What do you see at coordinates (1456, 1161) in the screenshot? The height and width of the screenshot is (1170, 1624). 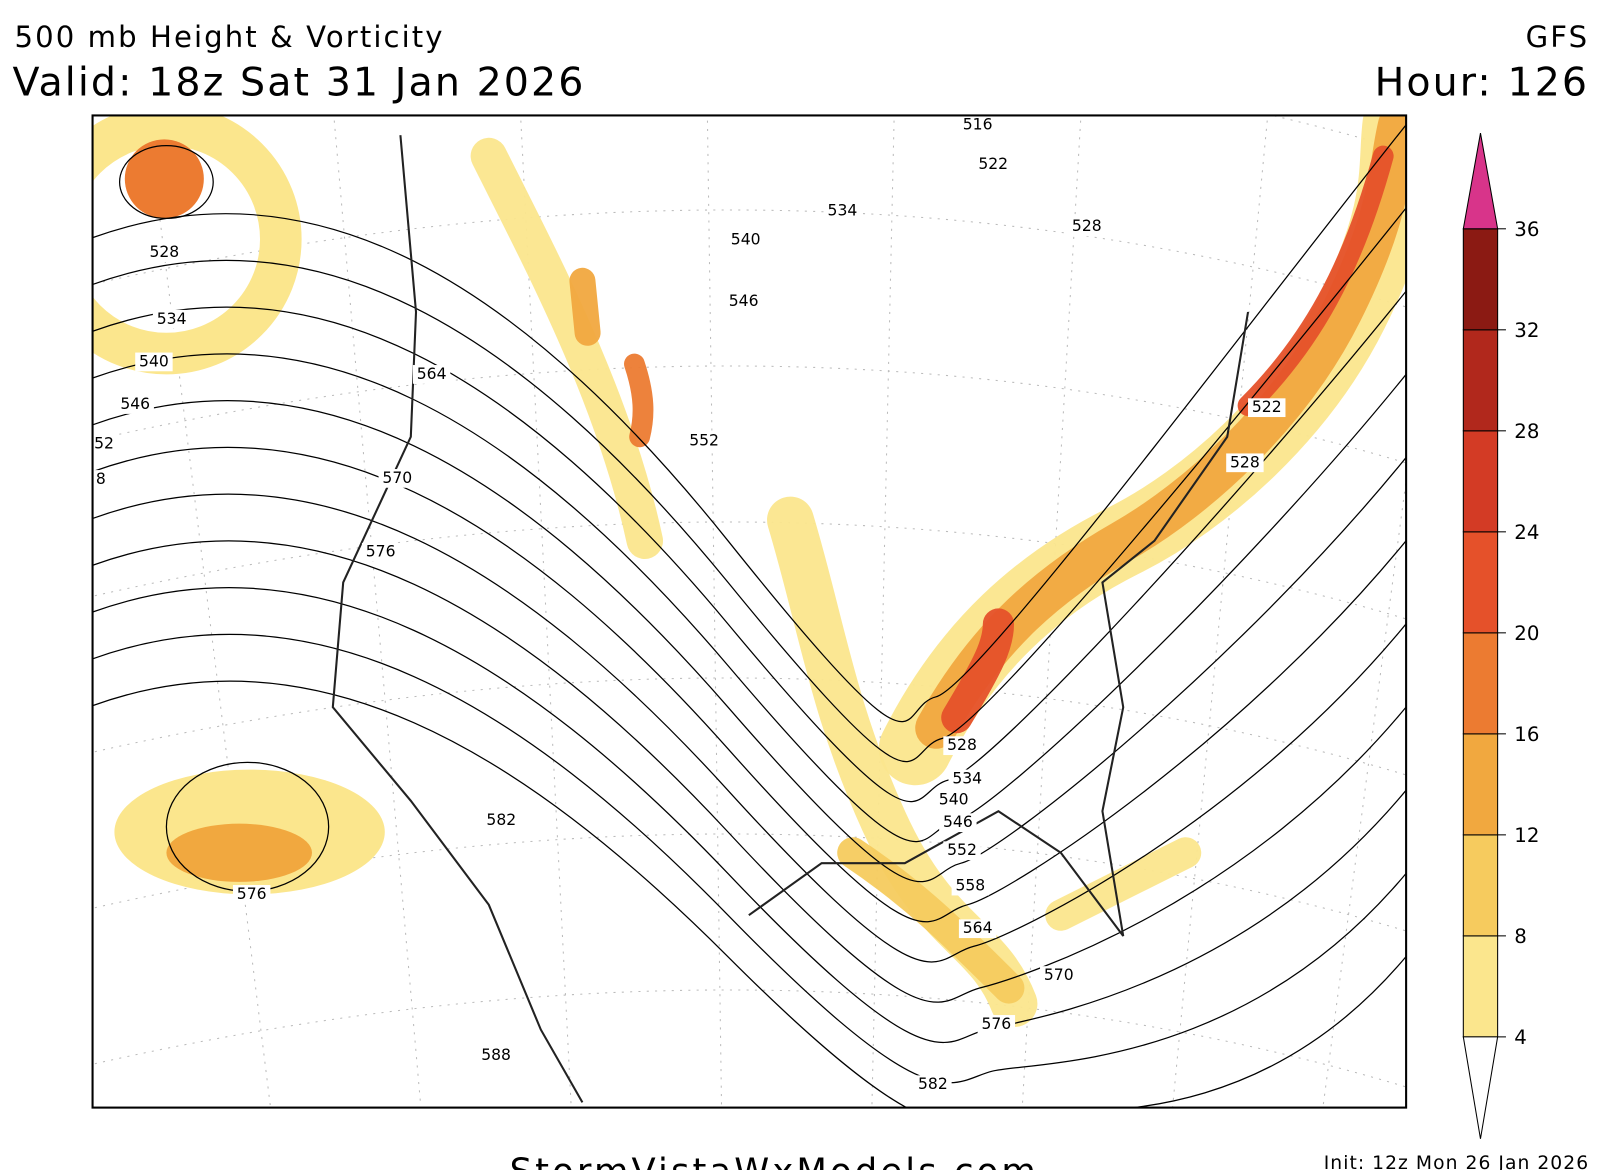 I see `init-time: Init: 12z Mon 26 Jan 2026` at bounding box center [1456, 1161].